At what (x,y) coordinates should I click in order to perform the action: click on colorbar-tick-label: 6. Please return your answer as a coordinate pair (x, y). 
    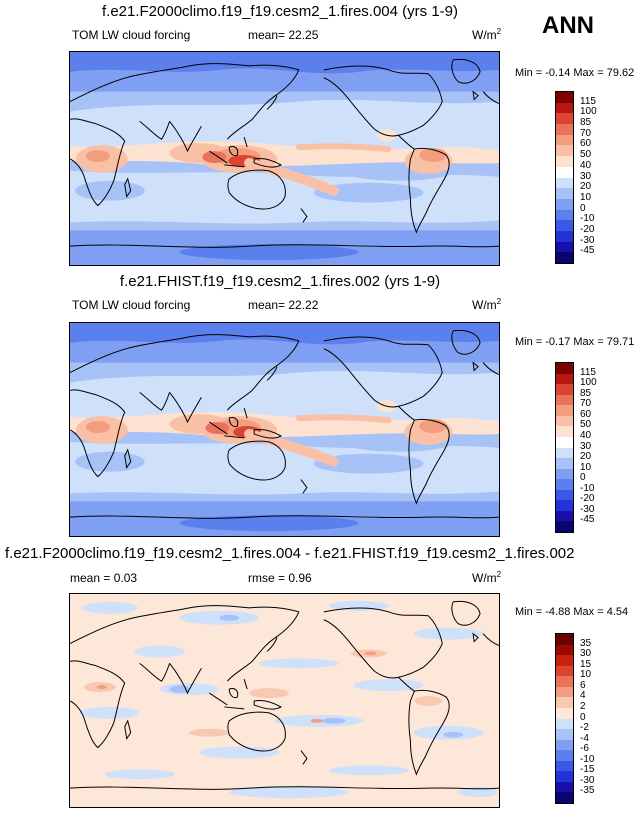
    Looking at the image, I should click on (583, 685).